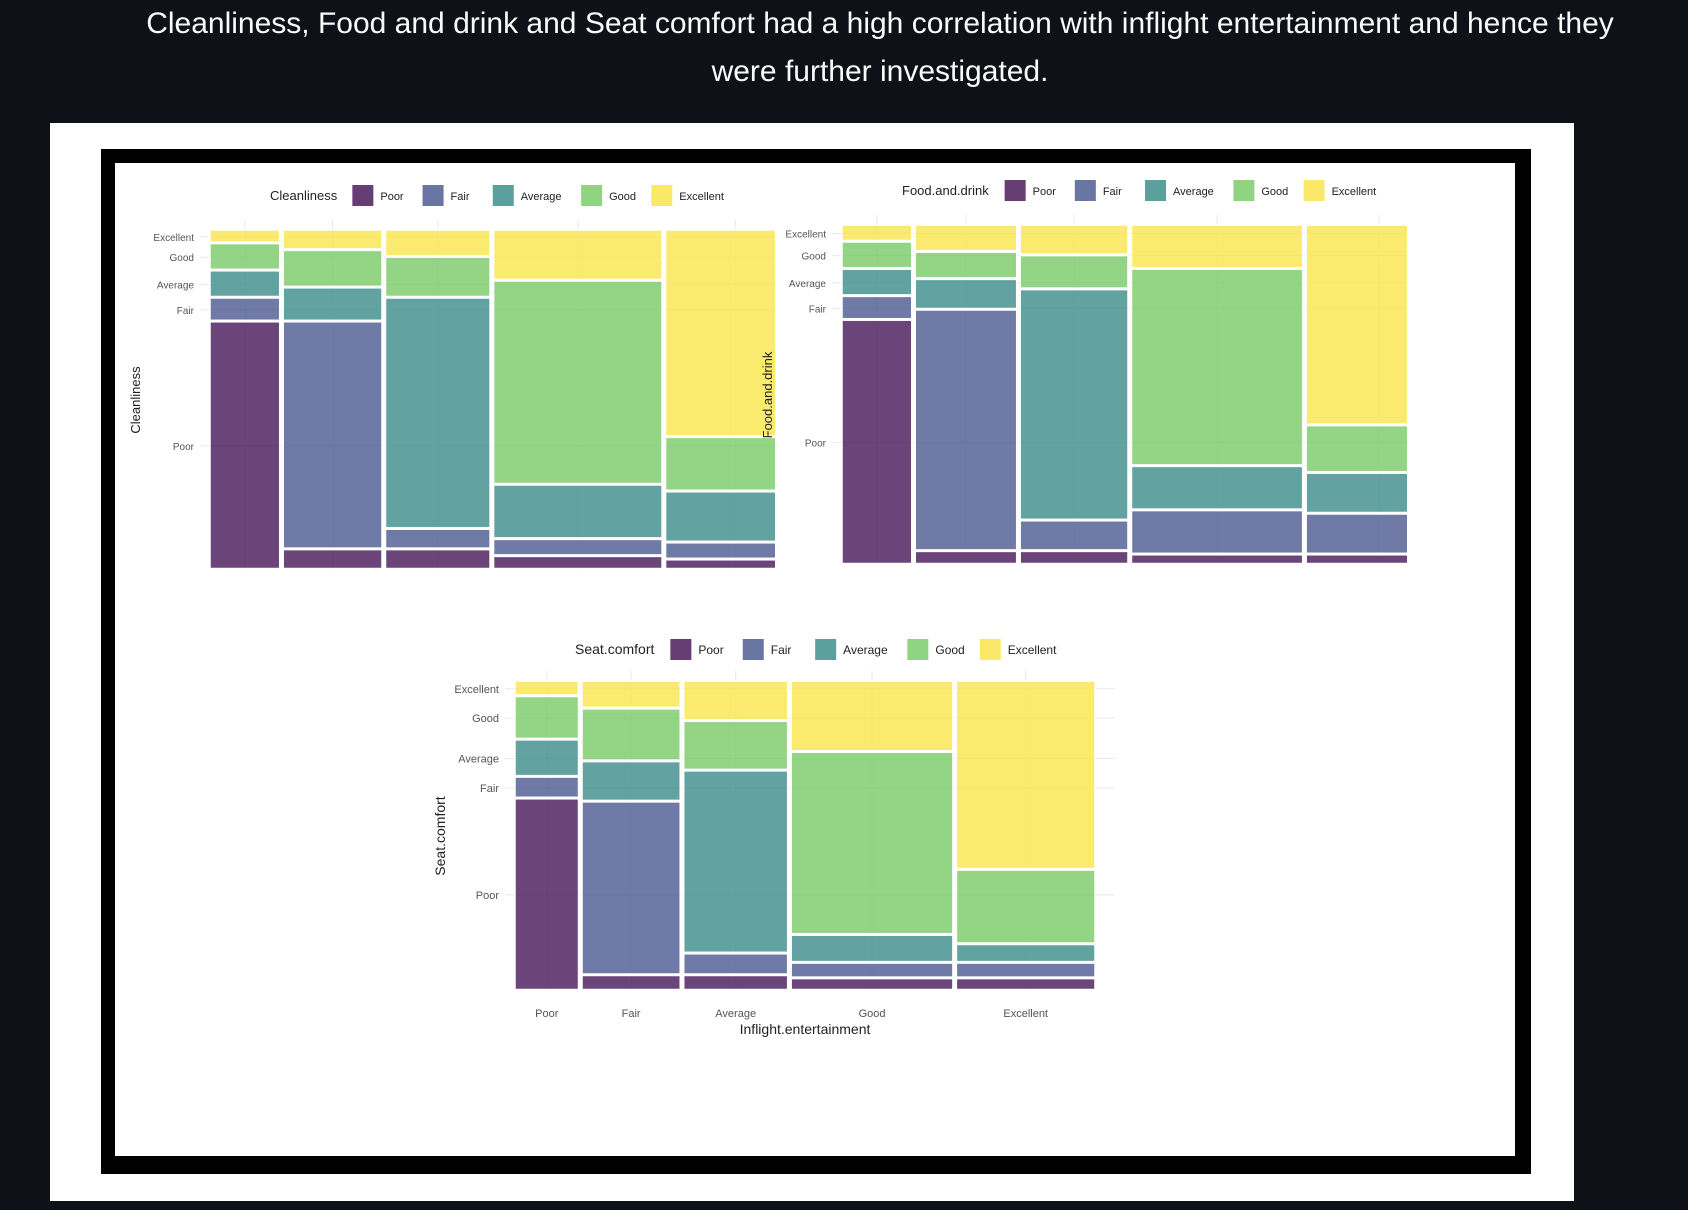  I want to click on legend-title: Cleanliness, so click(304, 195).